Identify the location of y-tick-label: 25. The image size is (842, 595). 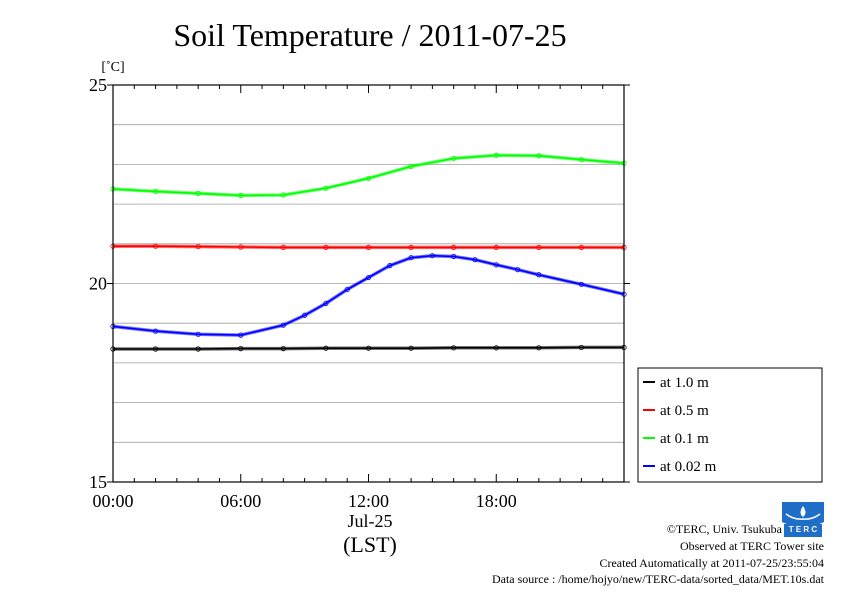
(98, 85).